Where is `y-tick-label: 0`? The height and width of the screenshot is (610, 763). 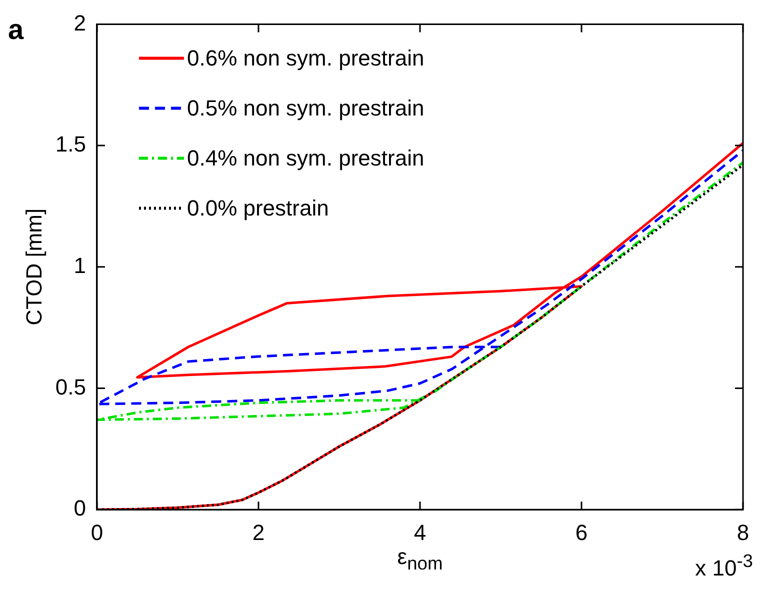 y-tick-label: 0 is located at coordinates (80, 508).